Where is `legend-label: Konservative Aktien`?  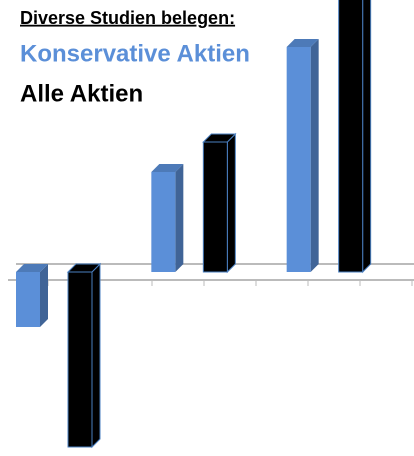 legend-label: Konservative Aktien is located at coordinates (135, 53).